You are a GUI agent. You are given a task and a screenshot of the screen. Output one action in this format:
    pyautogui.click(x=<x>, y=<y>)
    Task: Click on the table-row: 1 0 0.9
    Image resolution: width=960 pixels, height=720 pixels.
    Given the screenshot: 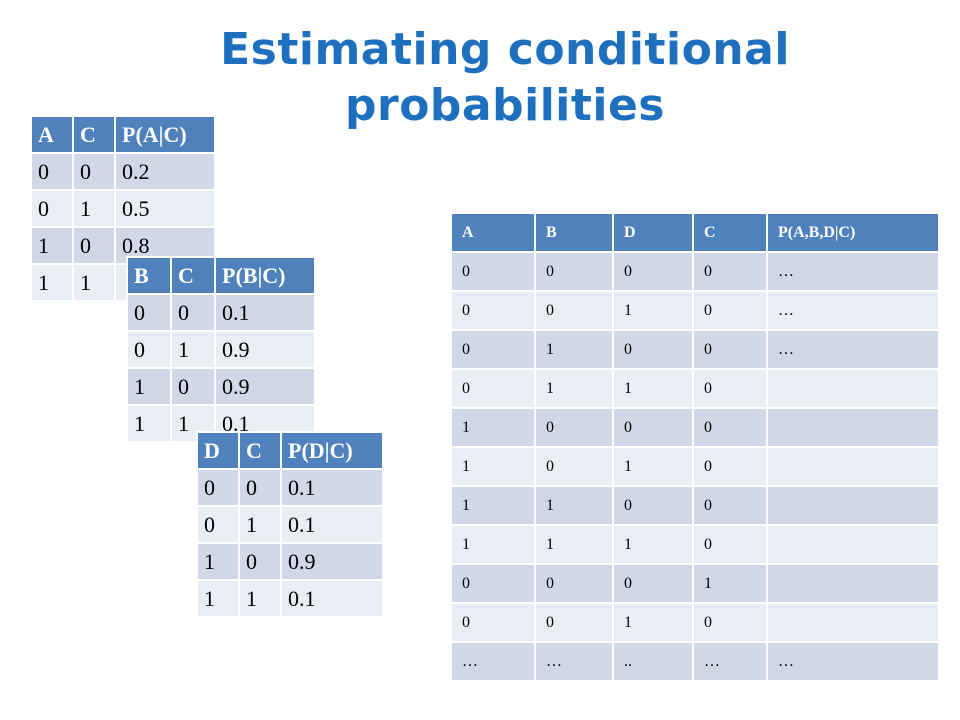 What is the action you would take?
    pyautogui.click(x=290, y=561)
    